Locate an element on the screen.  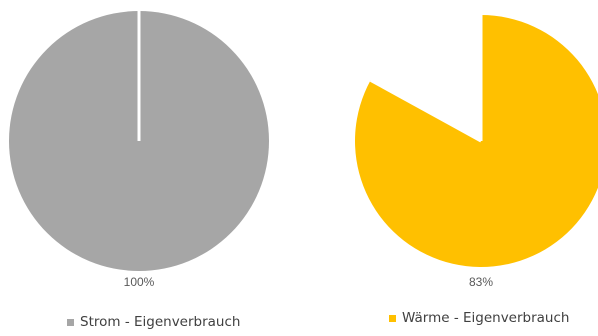
data-label-waerme: 83% is located at coordinates (481, 282).